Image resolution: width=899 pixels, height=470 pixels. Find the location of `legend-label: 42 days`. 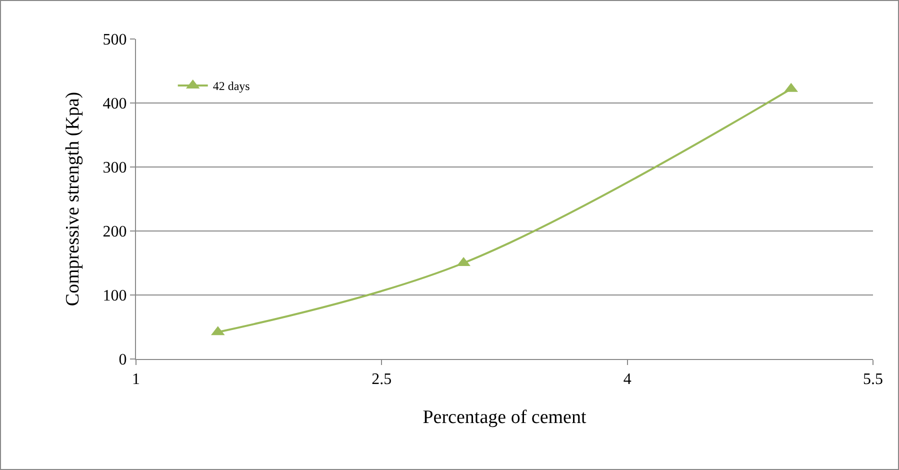

legend-label: 42 days is located at coordinates (231, 86).